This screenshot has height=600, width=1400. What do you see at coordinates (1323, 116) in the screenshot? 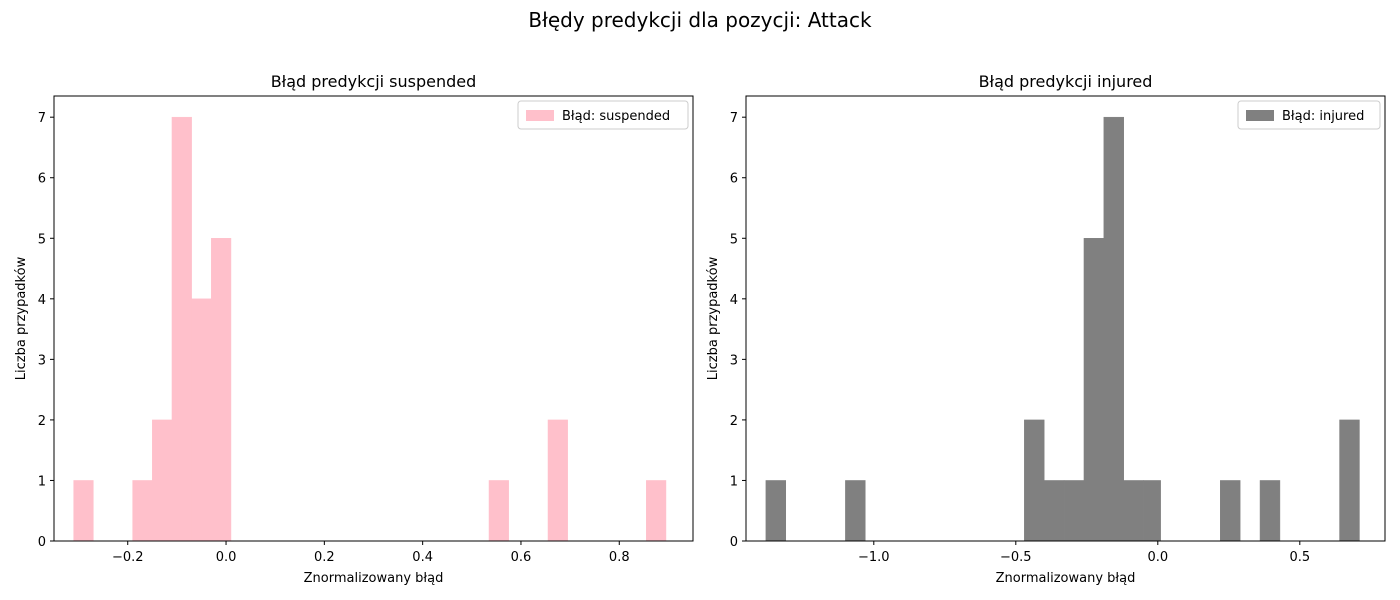
I see `legend-label: Błąd: injured` at bounding box center [1323, 116].